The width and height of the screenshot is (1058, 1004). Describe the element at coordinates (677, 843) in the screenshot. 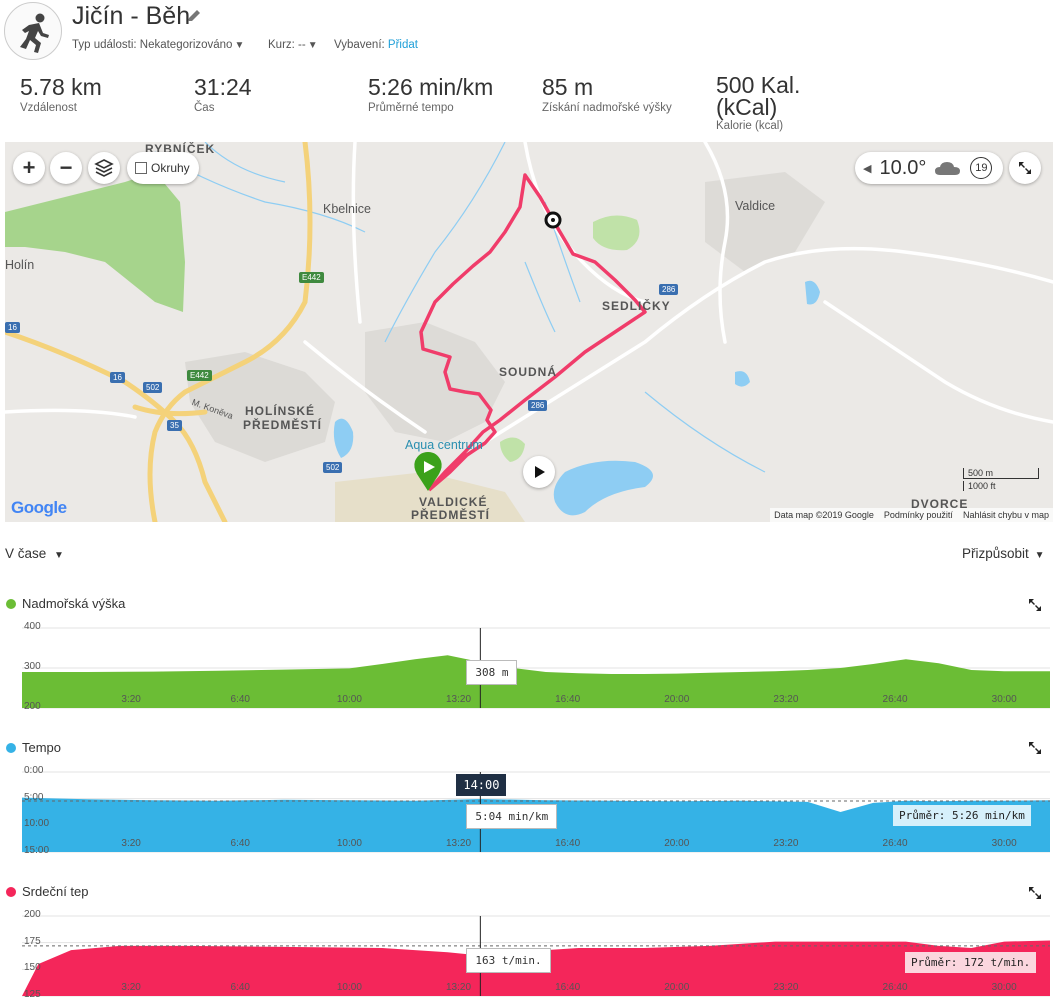

I see `pace-x-tick: 20:00` at that location.